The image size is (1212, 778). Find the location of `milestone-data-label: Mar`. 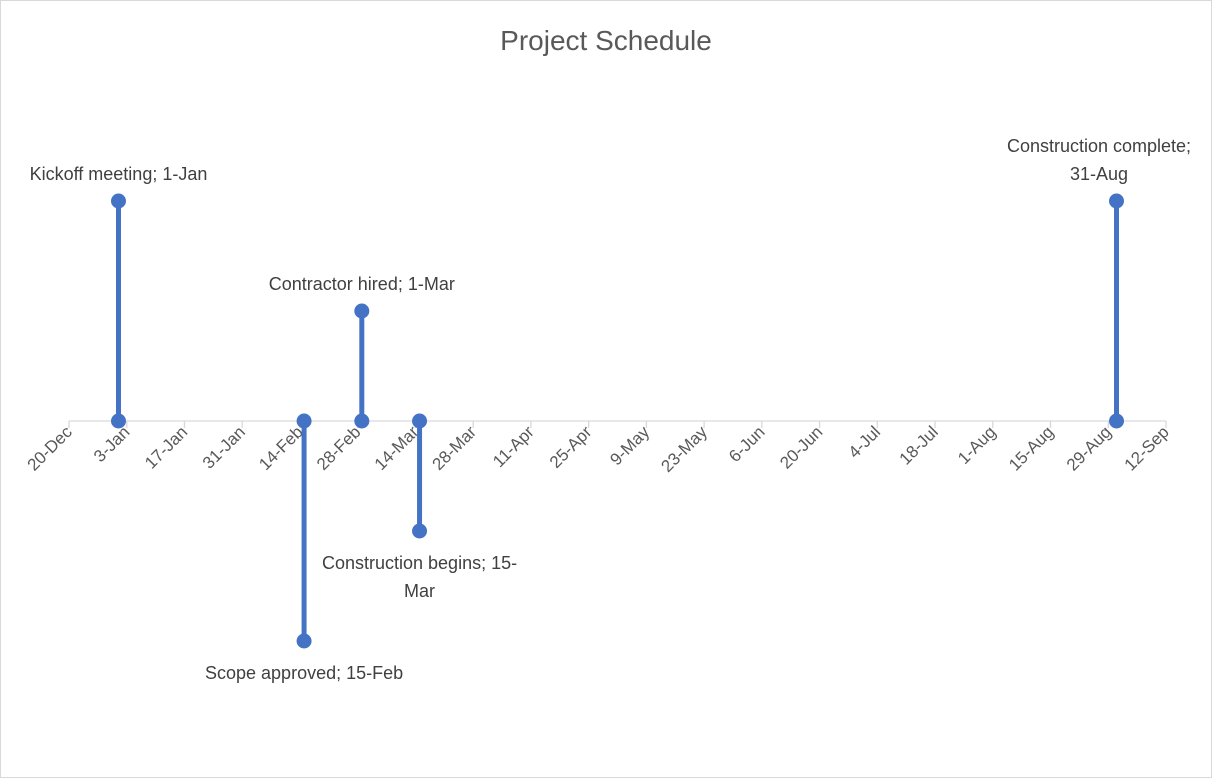

milestone-data-label: Mar is located at coordinates (419, 591).